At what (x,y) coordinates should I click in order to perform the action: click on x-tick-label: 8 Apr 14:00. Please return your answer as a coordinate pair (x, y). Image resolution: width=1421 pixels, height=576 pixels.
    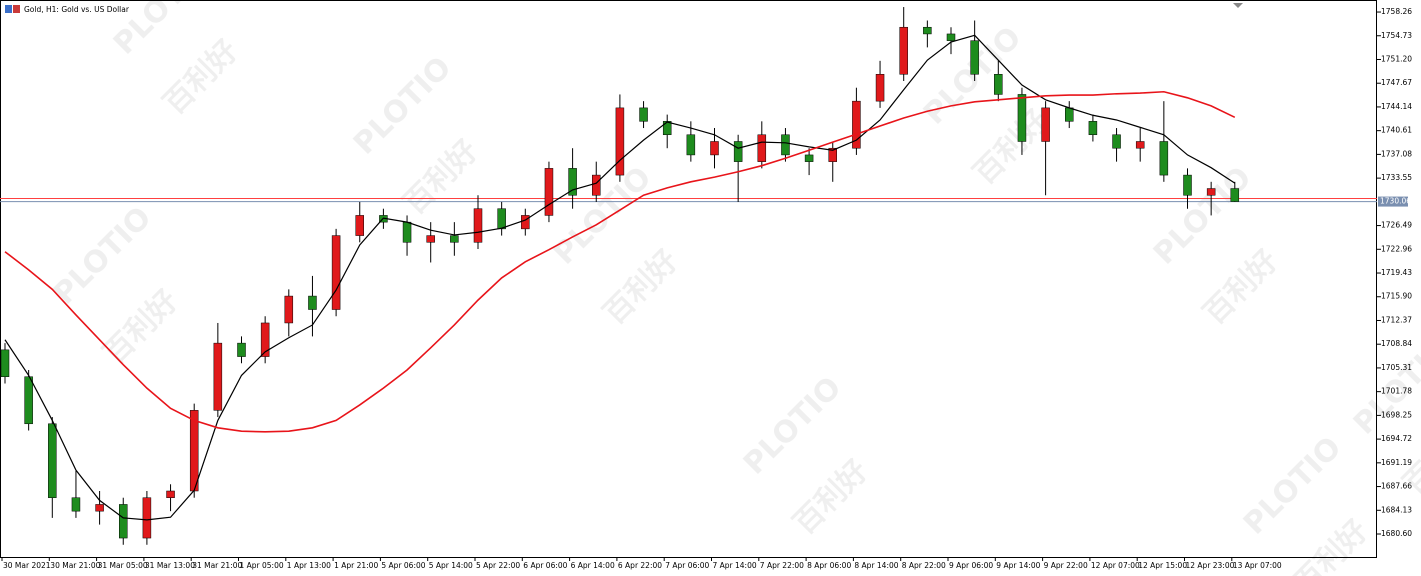
    Looking at the image, I should click on (876, 565).